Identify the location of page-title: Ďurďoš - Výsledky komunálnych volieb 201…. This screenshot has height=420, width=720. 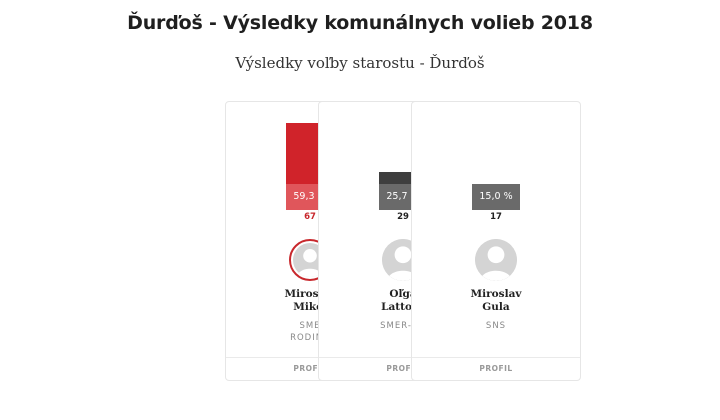
(360, 23).